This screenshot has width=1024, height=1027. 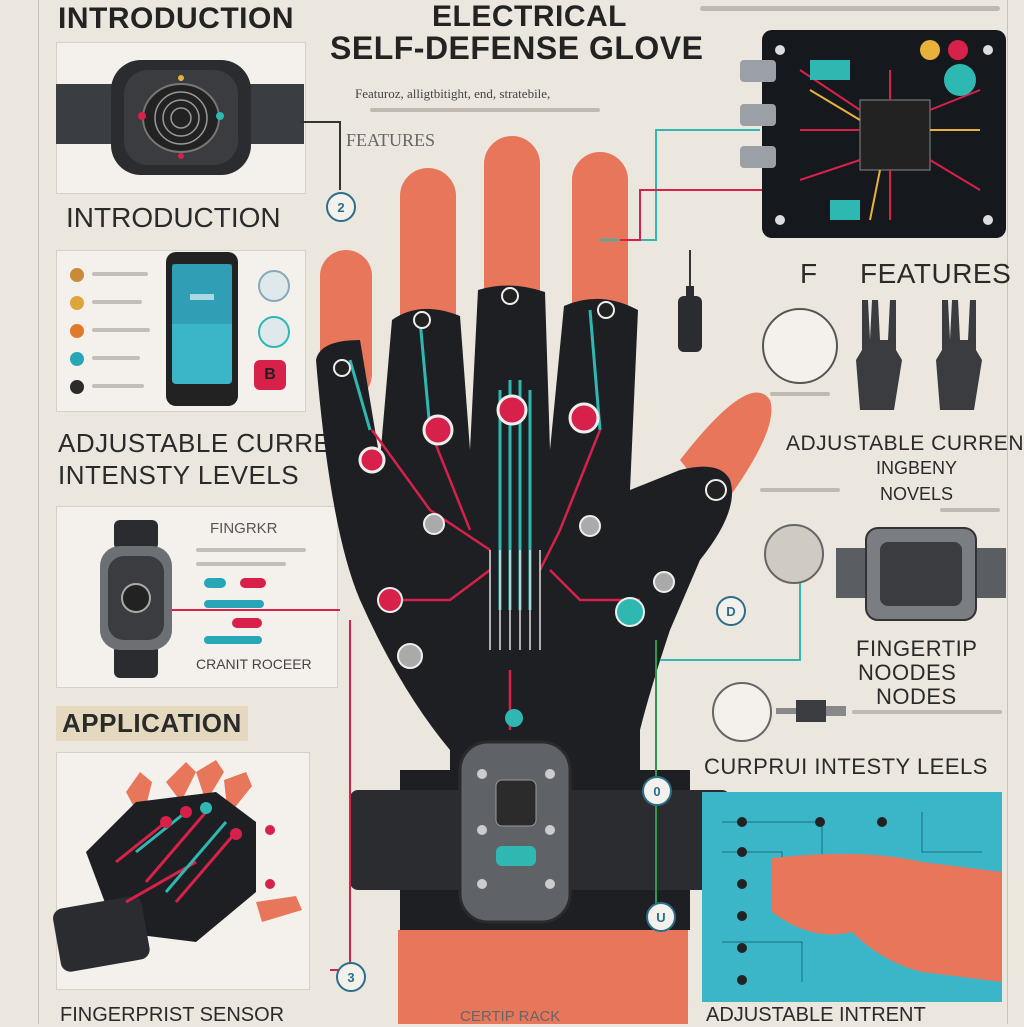 I want to click on subtitle-scribble, so click(x=485, y=110).